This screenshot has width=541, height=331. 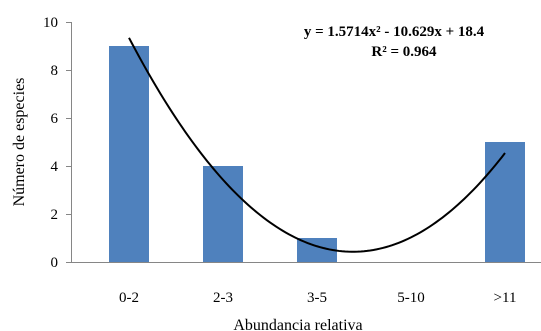 I want to click on x-tick-label: >11, so click(x=505, y=298).